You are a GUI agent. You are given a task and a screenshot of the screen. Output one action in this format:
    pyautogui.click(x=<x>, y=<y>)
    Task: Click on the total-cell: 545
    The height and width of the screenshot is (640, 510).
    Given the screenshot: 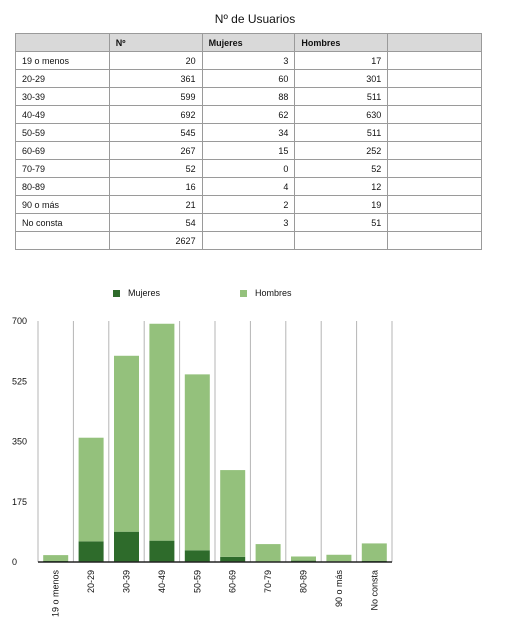 What is the action you would take?
    pyautogui.click(x=155, y=132)
    